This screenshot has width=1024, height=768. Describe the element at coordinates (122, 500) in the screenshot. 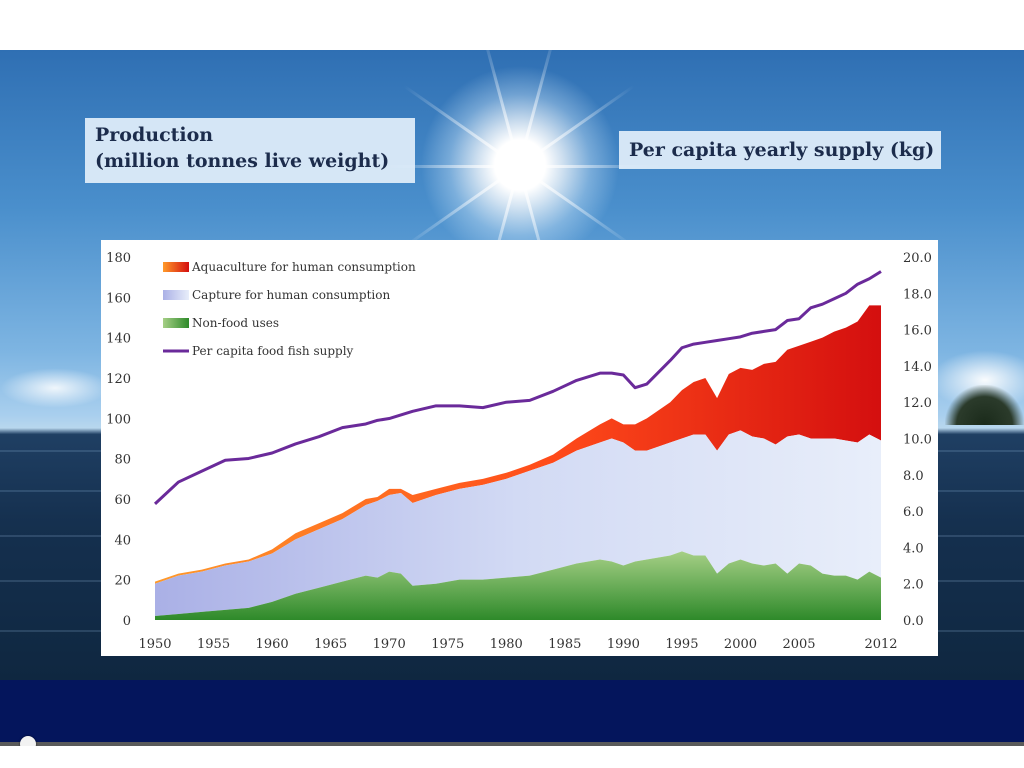

I see `left-axis-tick: 60` at that location.